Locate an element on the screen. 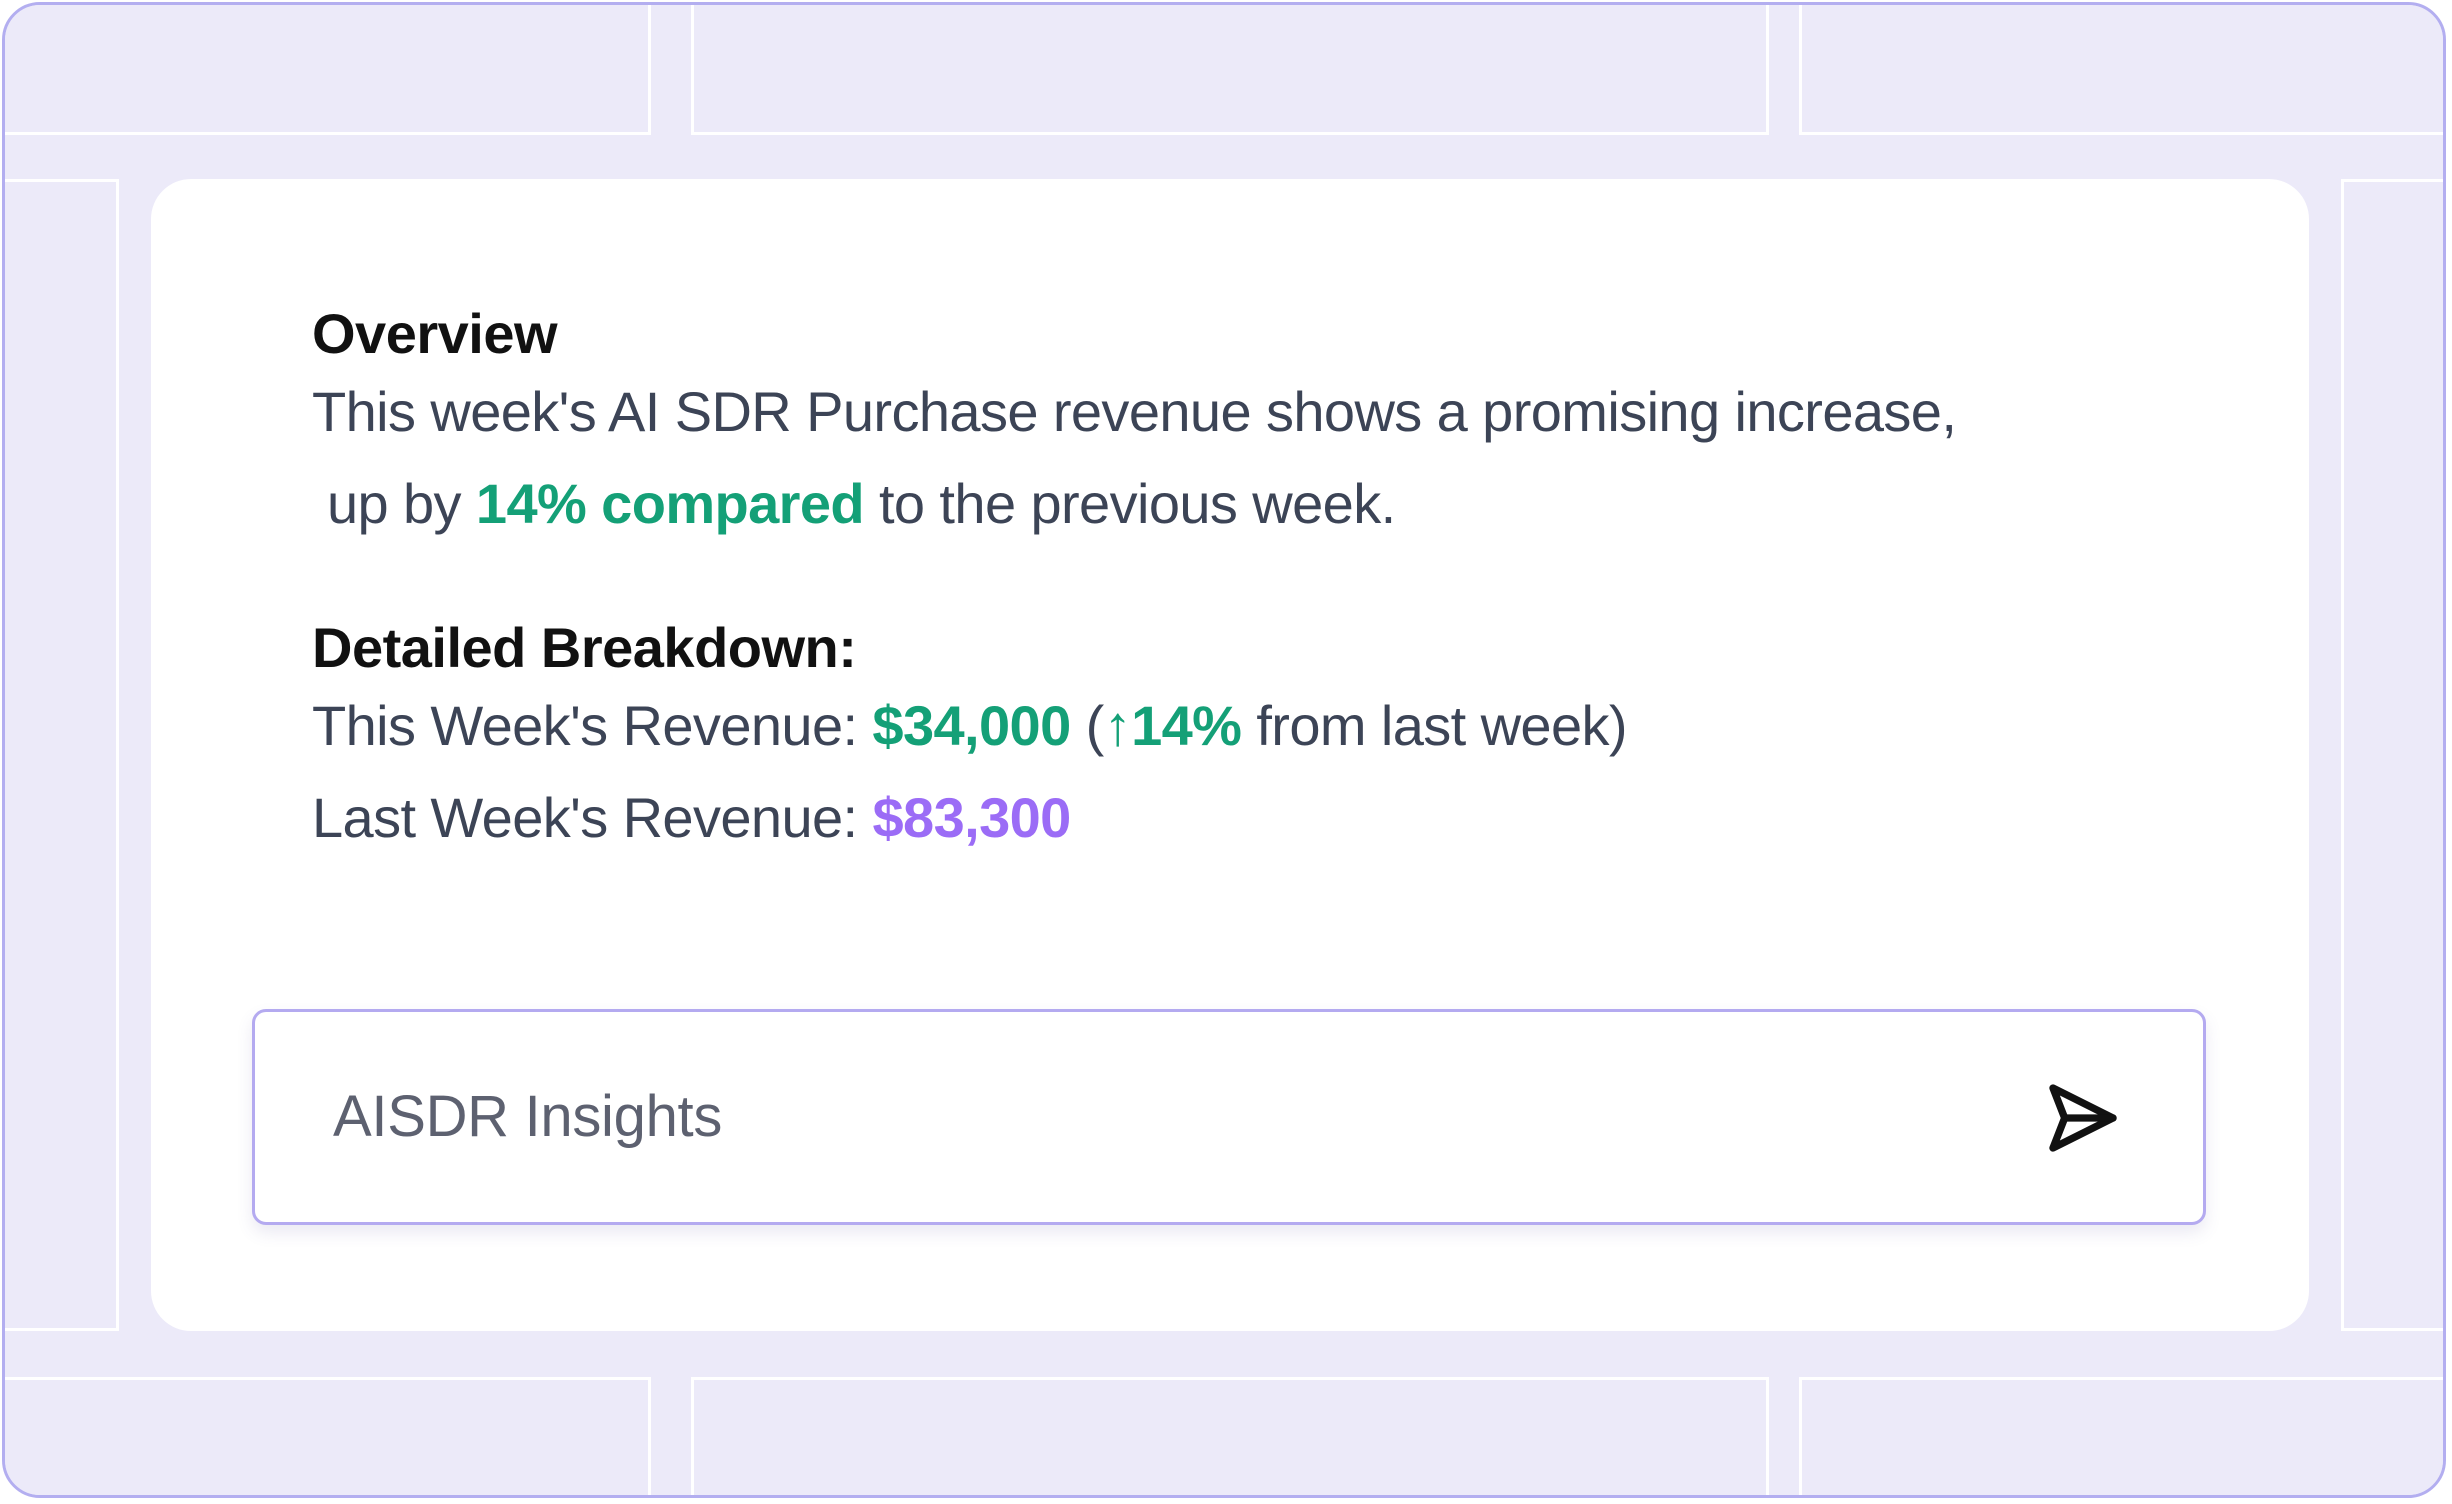 Image resolution: width=2452 pixels, height=1504 pixels. overview-line-2-suffix: to the previous week. is located at coordinates (1130, 503).